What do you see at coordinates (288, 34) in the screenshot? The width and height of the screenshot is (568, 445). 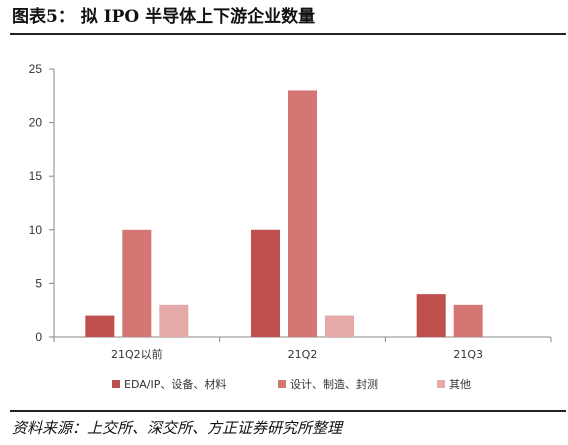 I see `title-rule` at bounding box center [288, 34].